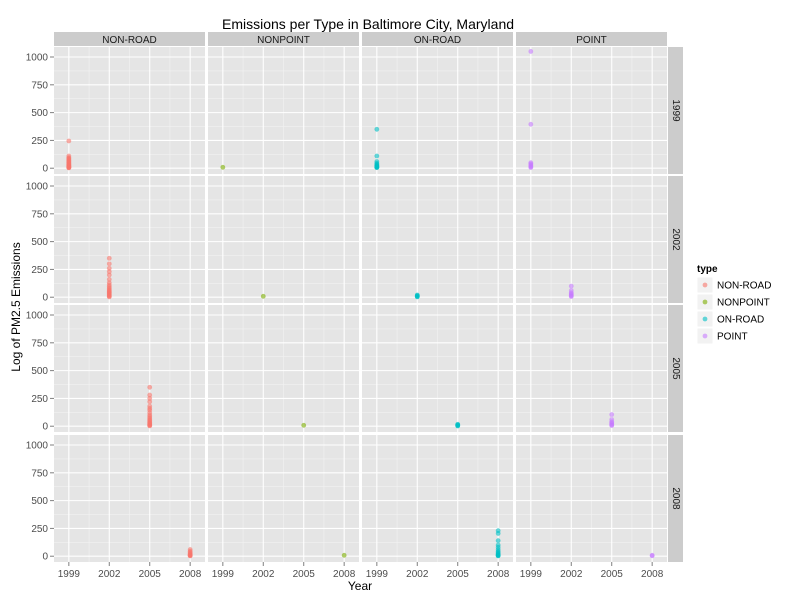 The height and width of the screenshot is (600, 800). What do you see at coordinates (591, 110) in the screenshot?
I see `panel-point-1999` at bounding box center [591, 110].